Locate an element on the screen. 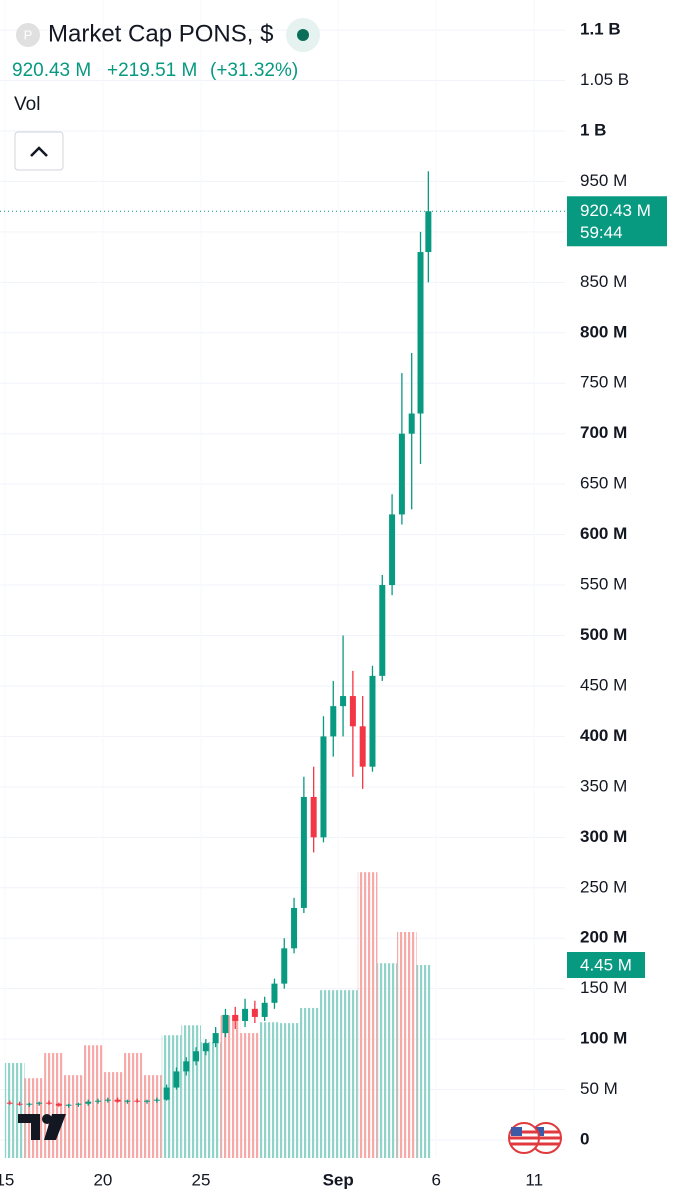 The height and width of the screenshot is (1199, 675). y-tick-label: 100 M is located at coordinates (603, 1038).